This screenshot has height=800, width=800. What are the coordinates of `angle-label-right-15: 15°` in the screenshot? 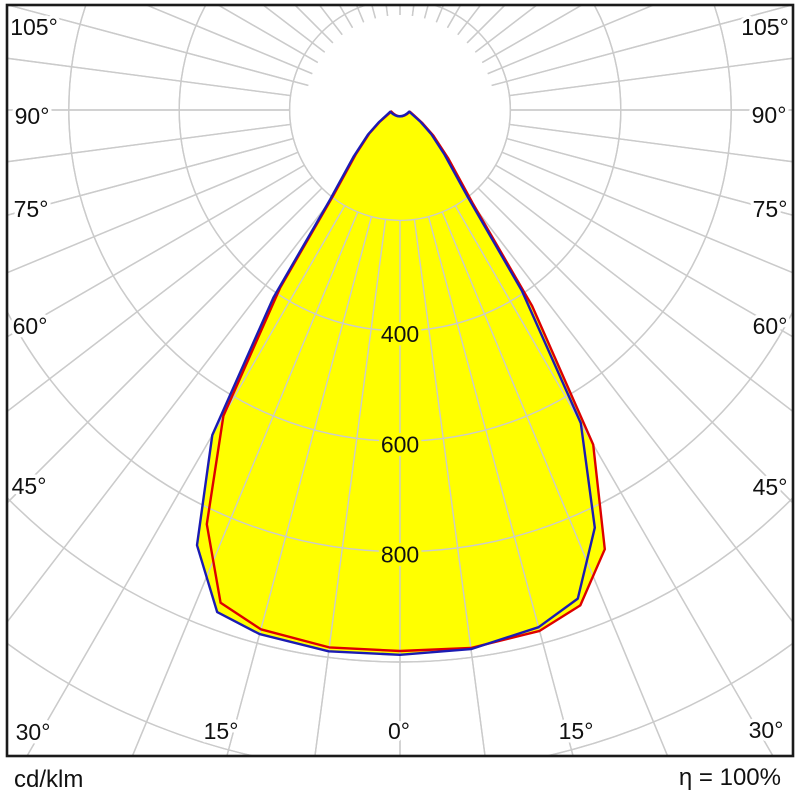 It's located at (576, 731).